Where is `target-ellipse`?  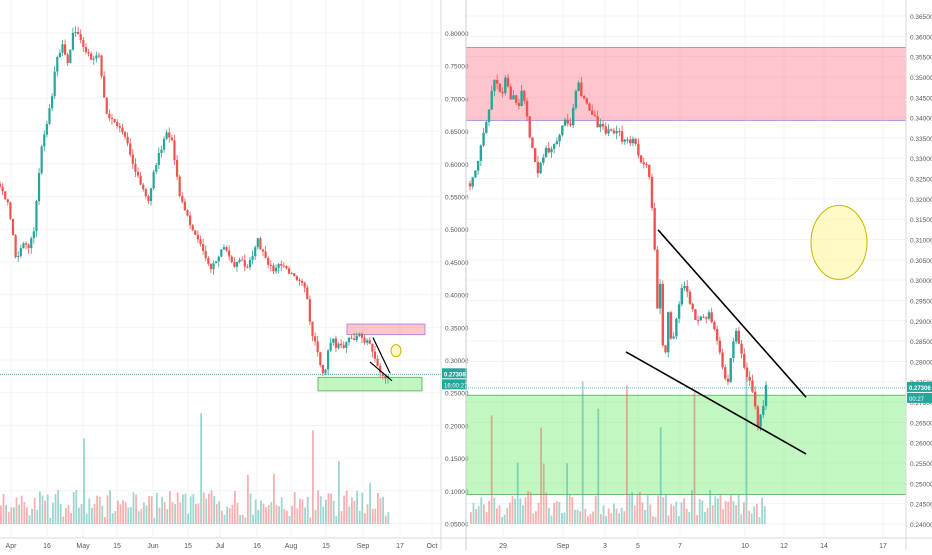
target-ellipse is located at coordinates (396, 351).